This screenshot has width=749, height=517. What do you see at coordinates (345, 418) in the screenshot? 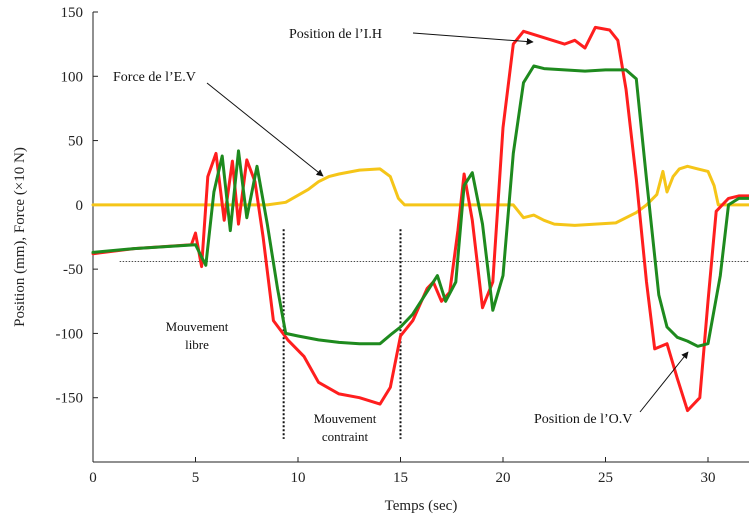
I see `annotation-constrained-line1: Mouvement` at bounding box center [345, 418].